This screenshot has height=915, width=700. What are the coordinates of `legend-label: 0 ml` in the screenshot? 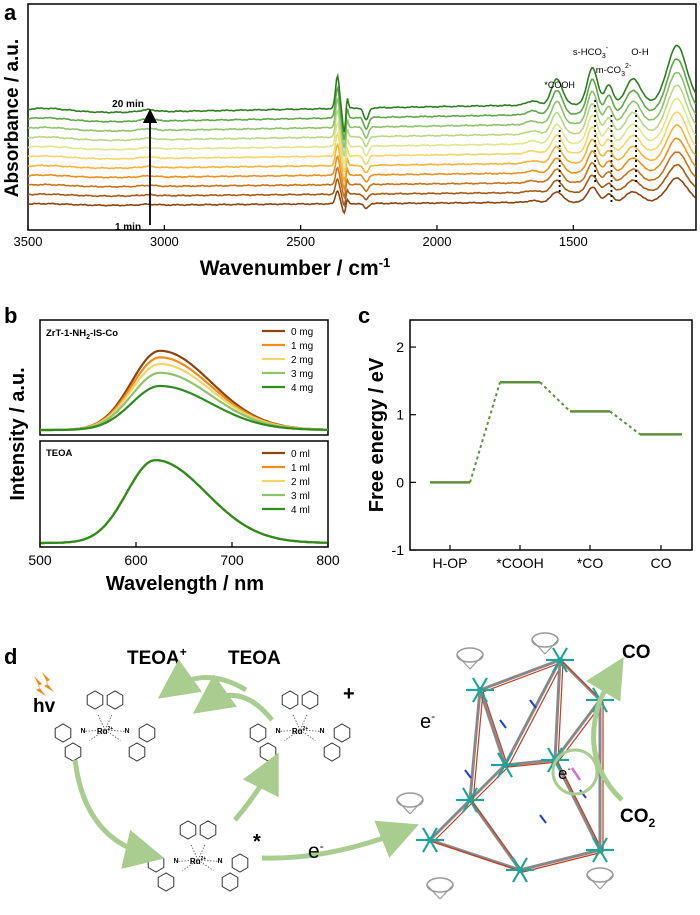 It's located at (300, 454).